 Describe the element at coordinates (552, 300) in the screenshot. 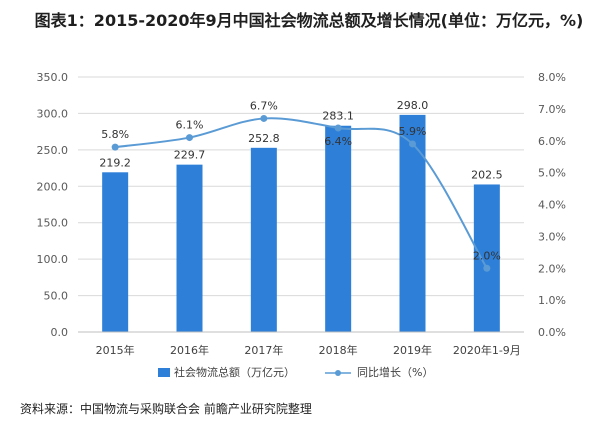

I see `right-y-tick-label: 1.0%` at that location.